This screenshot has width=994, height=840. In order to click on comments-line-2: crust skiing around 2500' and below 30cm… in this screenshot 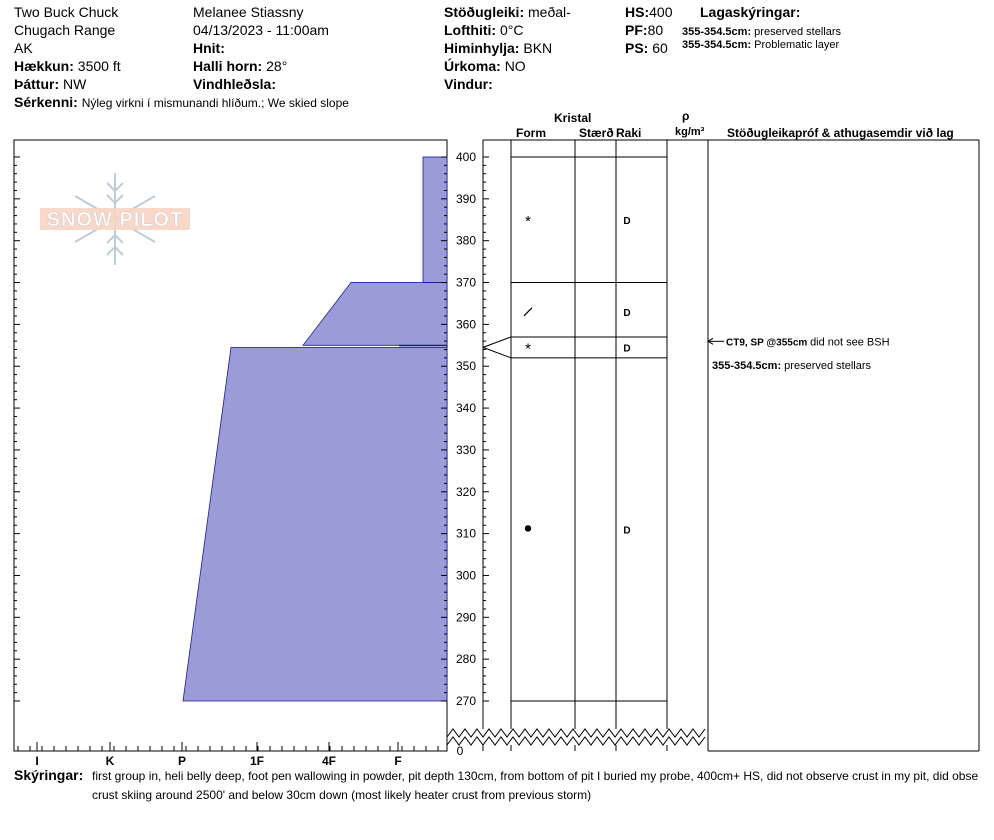, I will do `click(342, 795)`.